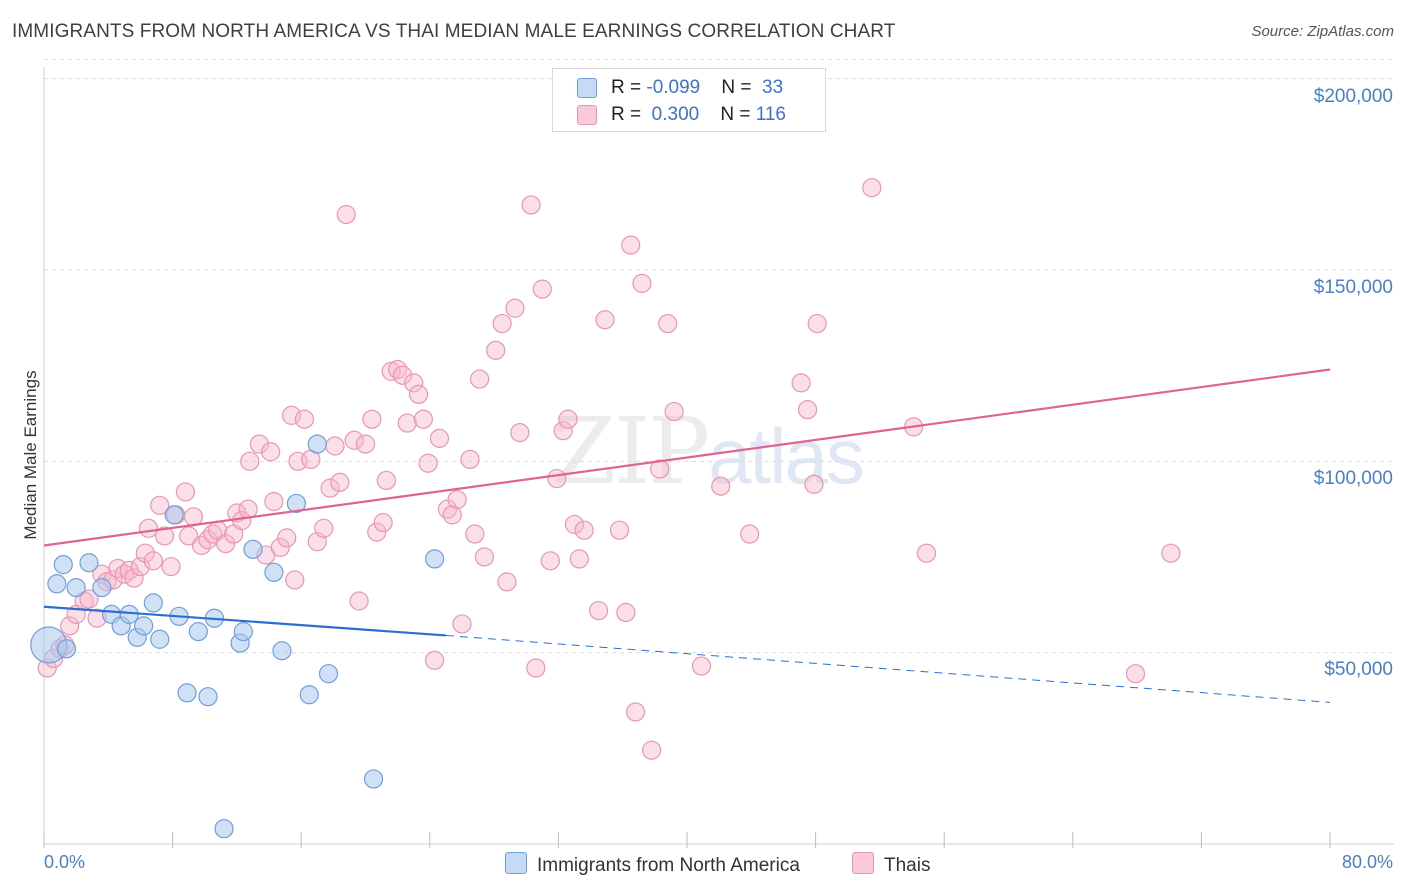 The height and width of the screenshot is (892, 1406). I want to click on north-america-trend-line, so click(244, 621).